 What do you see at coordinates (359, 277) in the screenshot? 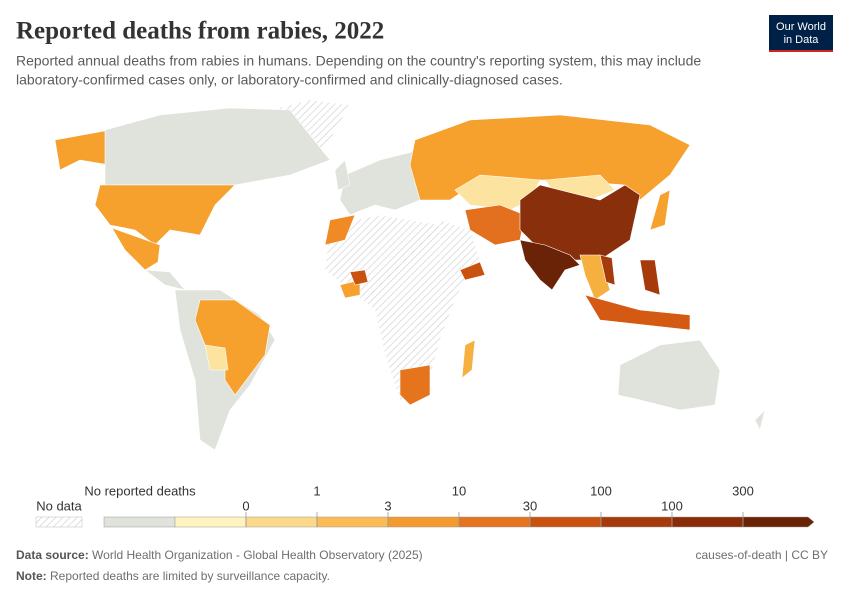
I see `nigeria` at bounding box center [359, 277].